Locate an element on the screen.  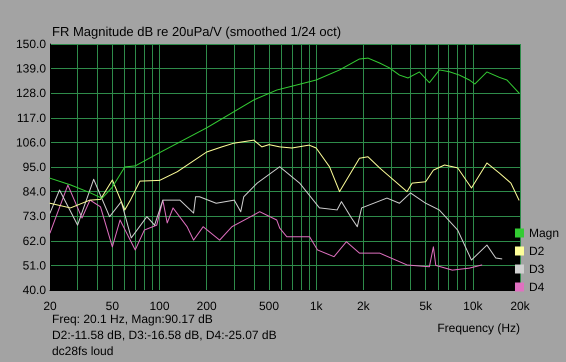
y-tick-label: 128.0 is located at coordinates (31, 93).